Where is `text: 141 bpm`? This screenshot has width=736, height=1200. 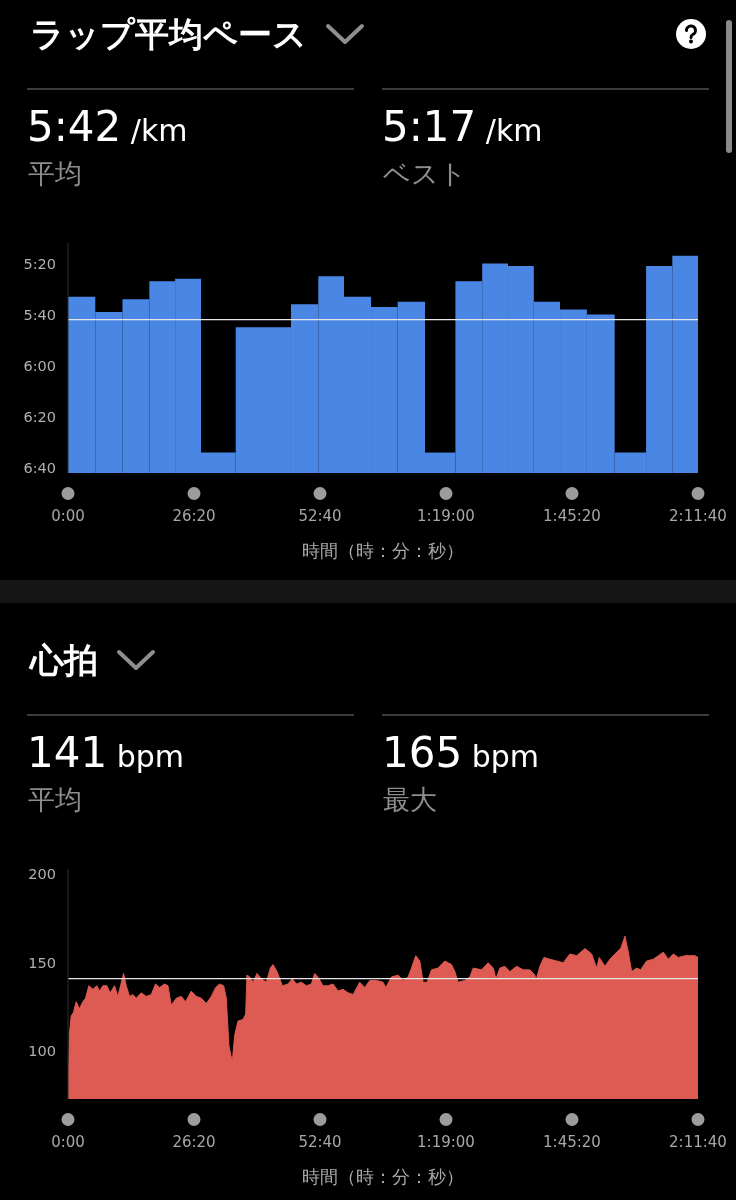
text: 141 bpm is located at coordinates (106, 752).